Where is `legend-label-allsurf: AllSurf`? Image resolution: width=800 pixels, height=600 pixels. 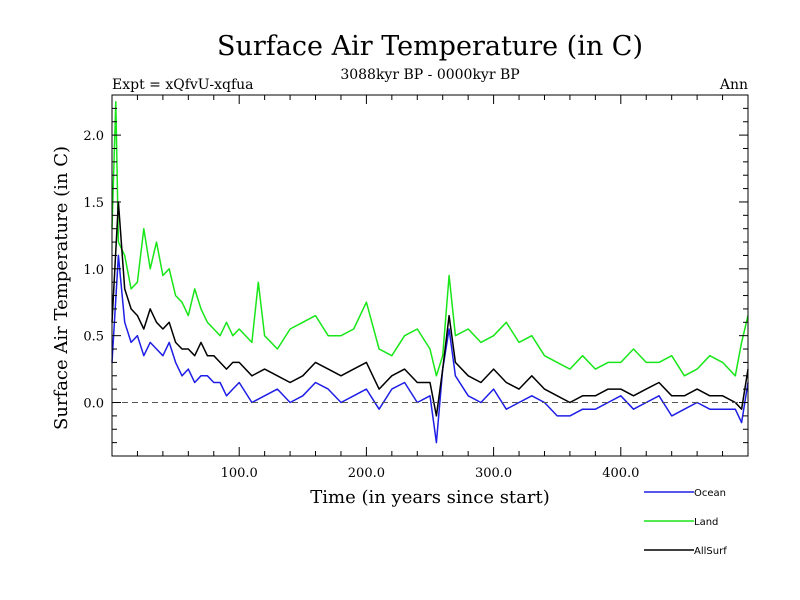
legend-label-allsurf: AllSurf is located at coordinates (710, 551).